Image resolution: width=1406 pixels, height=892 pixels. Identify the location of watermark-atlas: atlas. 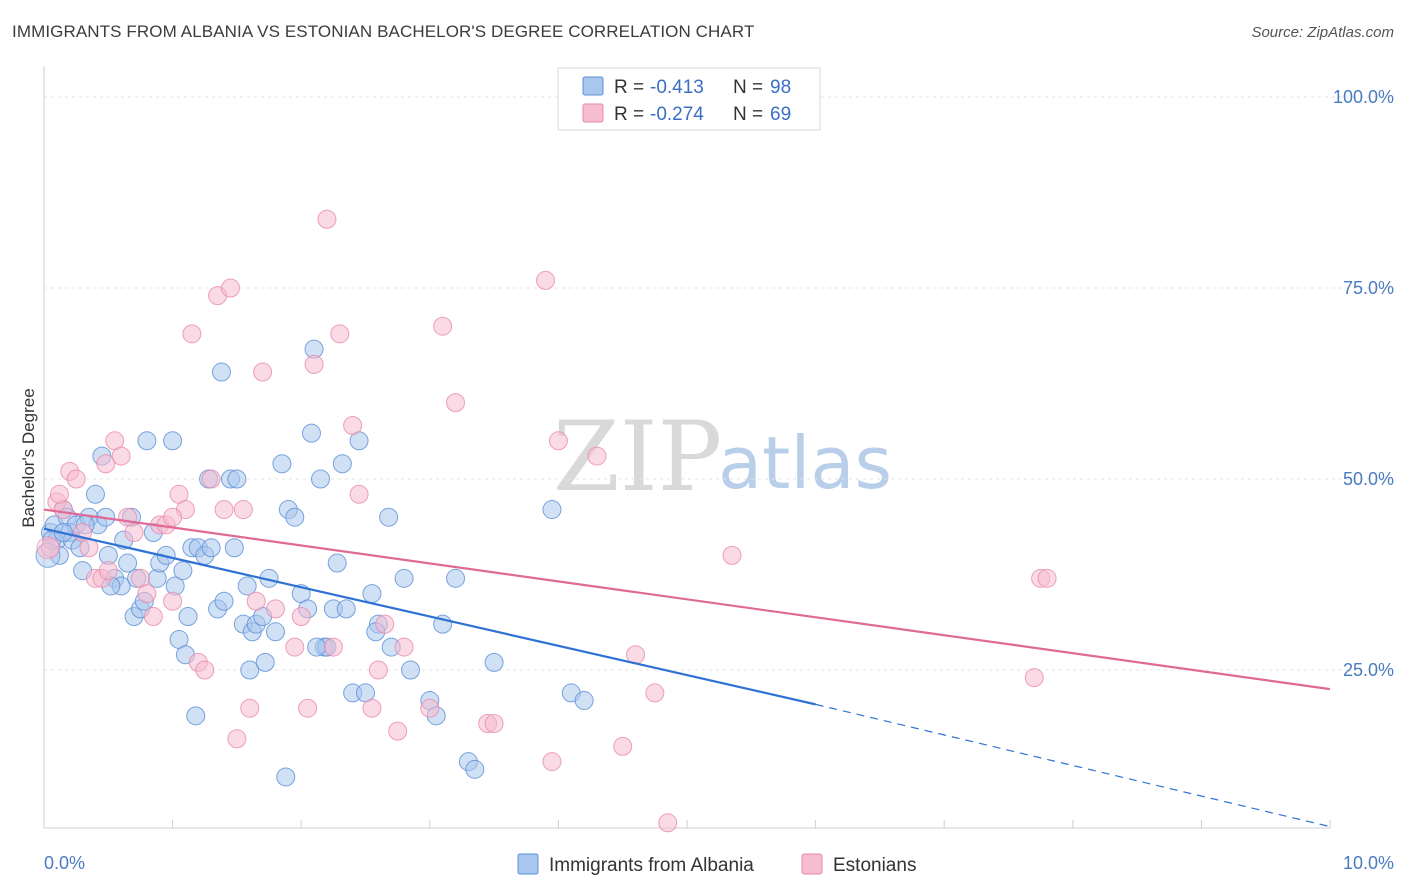
(805, 463).